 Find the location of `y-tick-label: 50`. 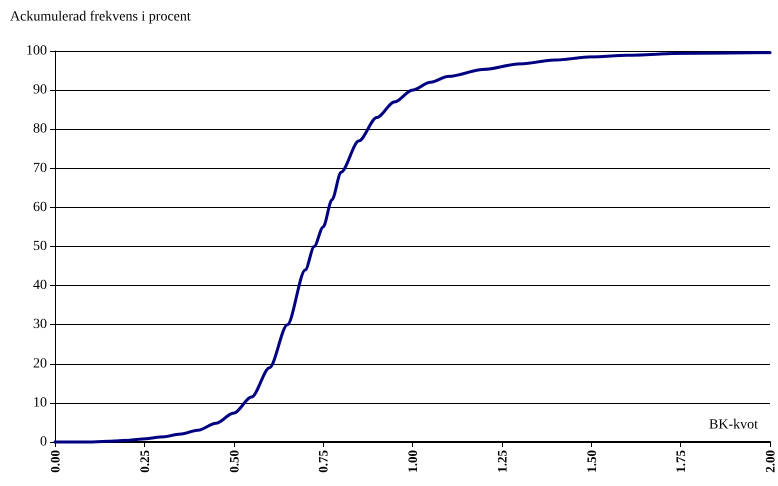

y-tick-label: 50 is located at coordinates (40, 246).